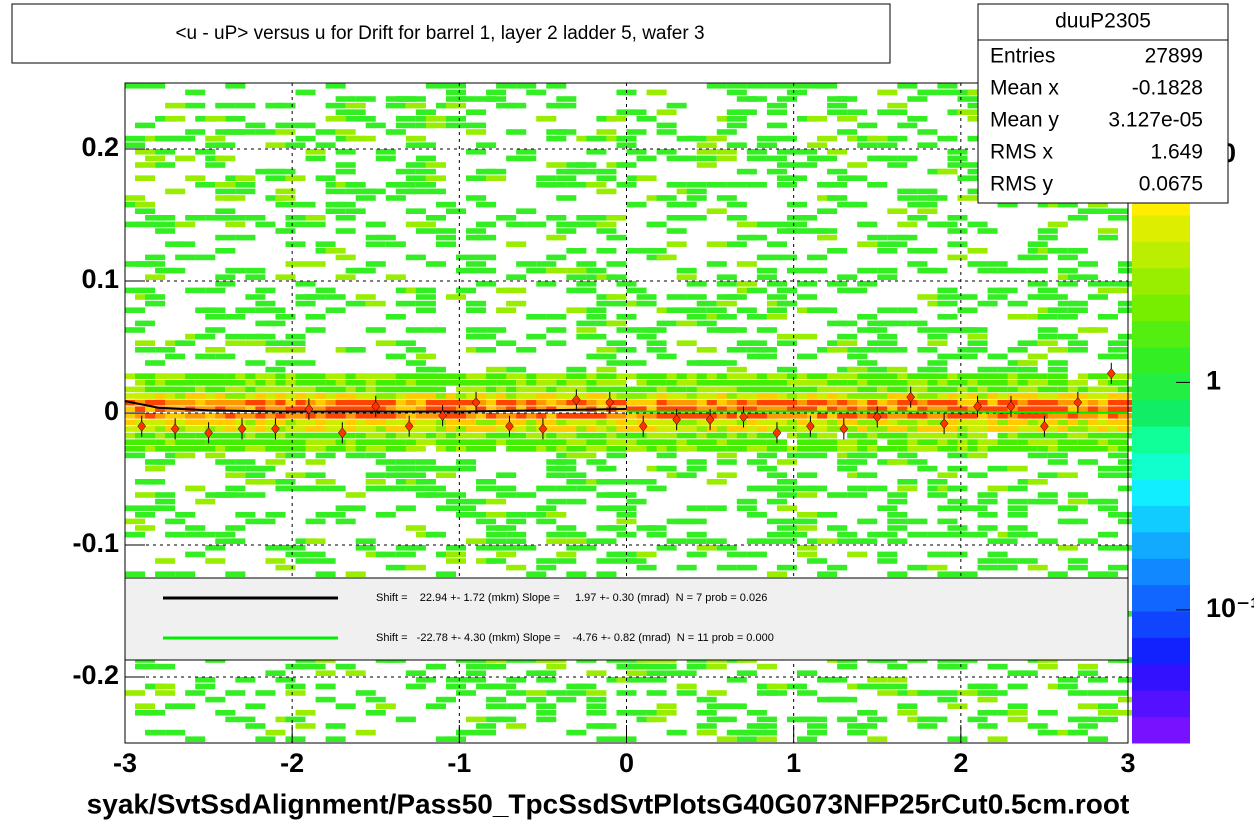 The image size is (1254, 826). Describe the element at coordinates (1230, 608) in the screenshot. I see `z-tick-label: 10⁻¹` at that location.